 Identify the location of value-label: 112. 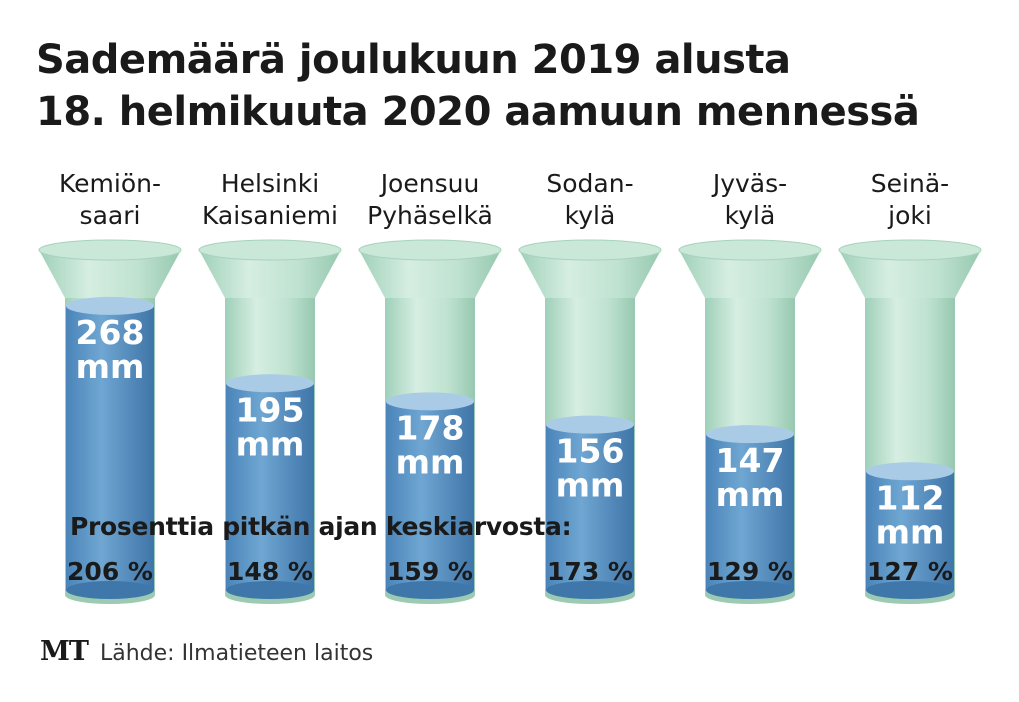
(910, 497).